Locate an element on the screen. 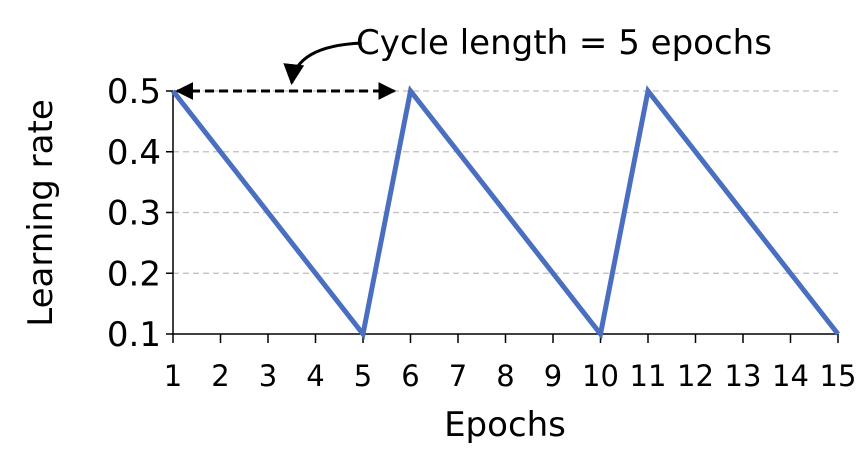 This screenshot has width=868, height=449. cycle-length-annotation: Cycle length = 5 epochs is located at coordinates (564, 43).